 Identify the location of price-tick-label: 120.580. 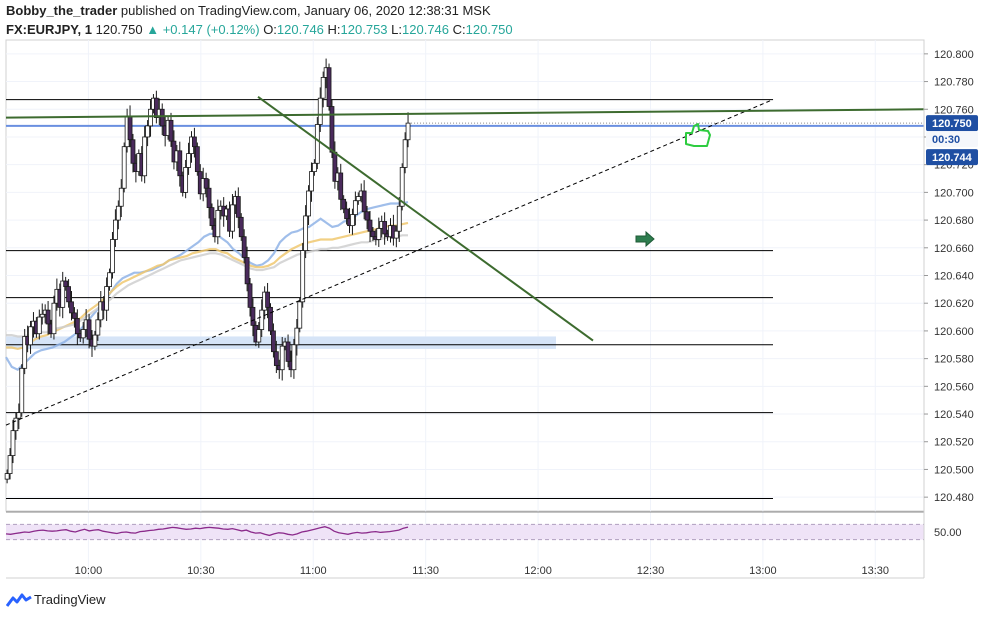
(954, 360).